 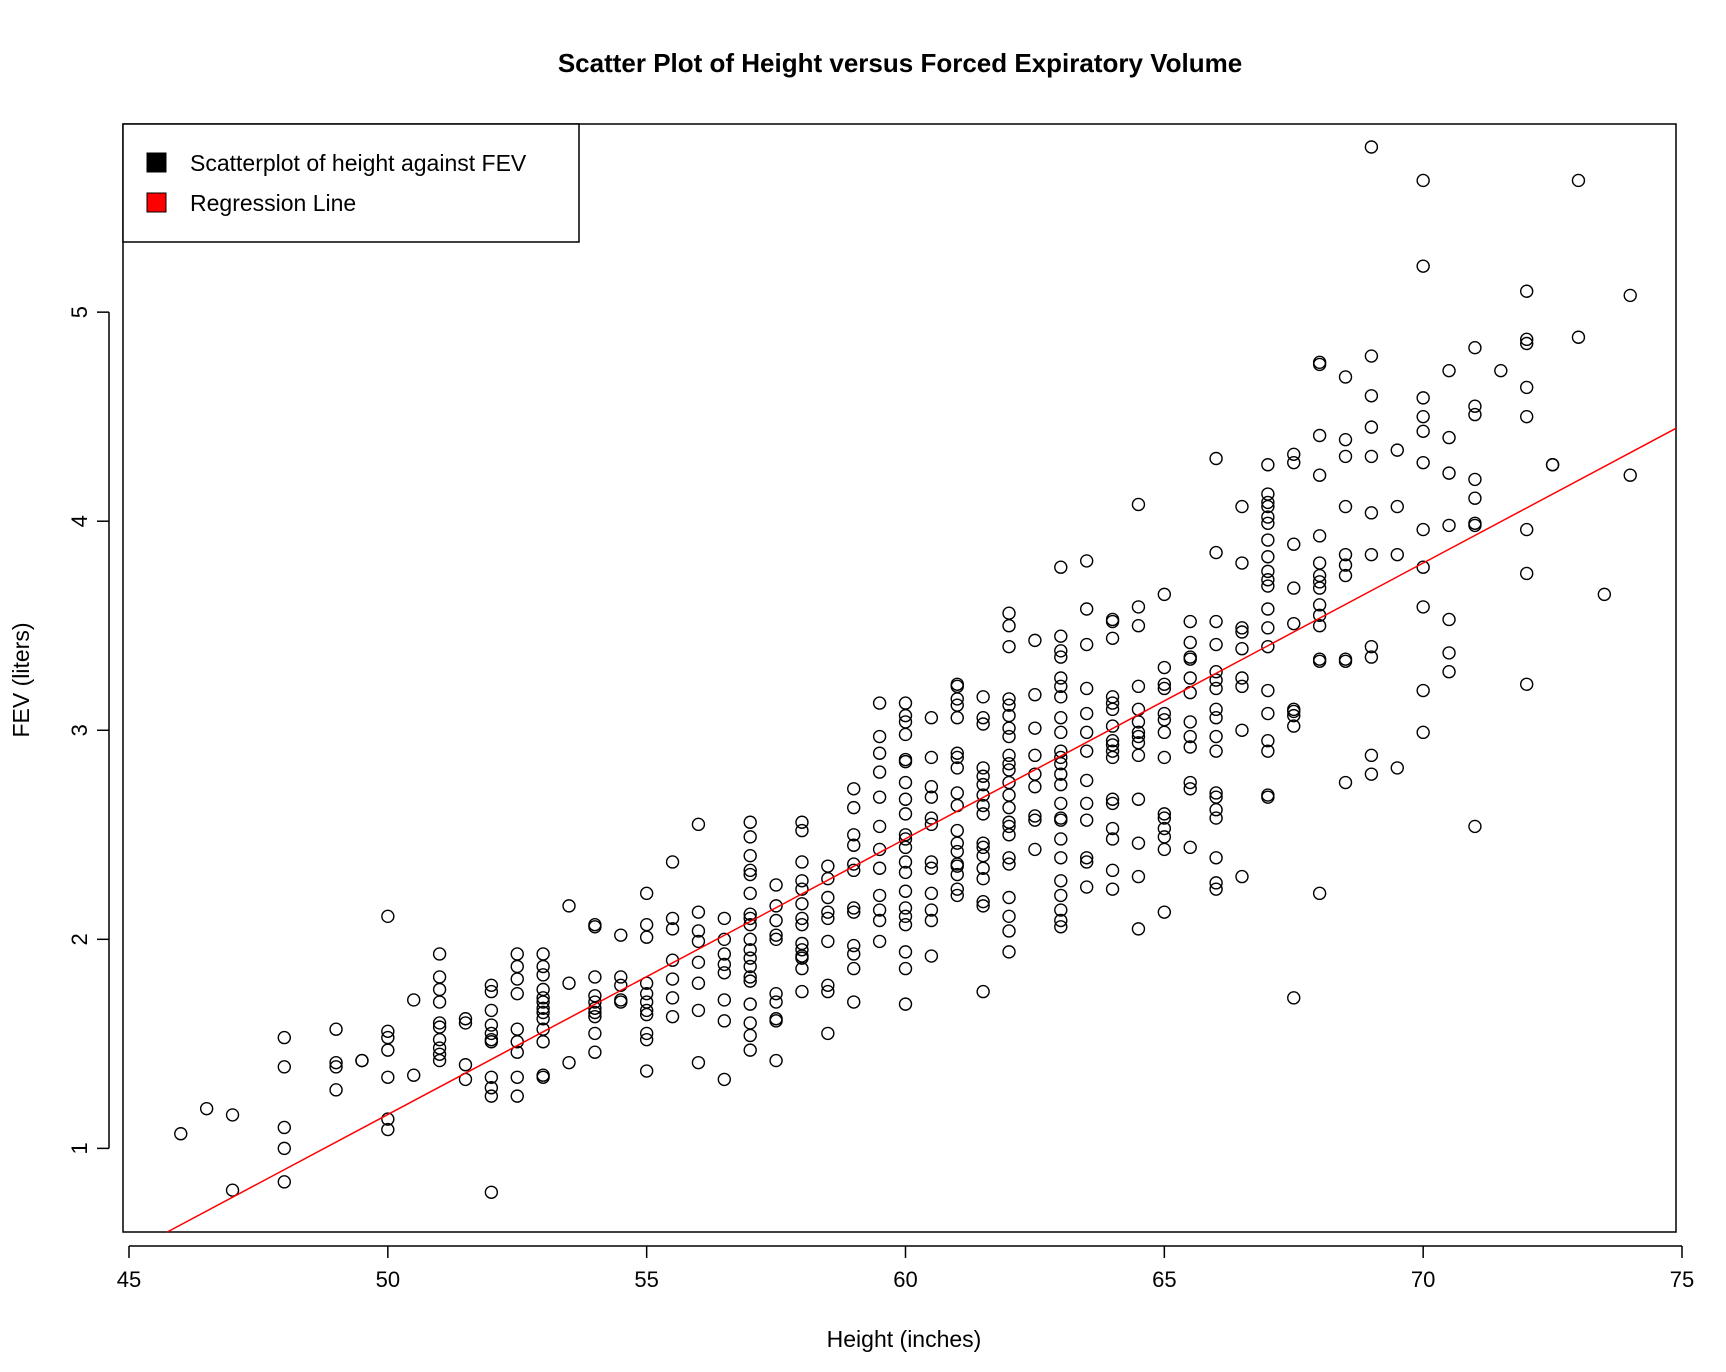 I want to click on x-tick-label: 55, so click(x=646, y=1279).